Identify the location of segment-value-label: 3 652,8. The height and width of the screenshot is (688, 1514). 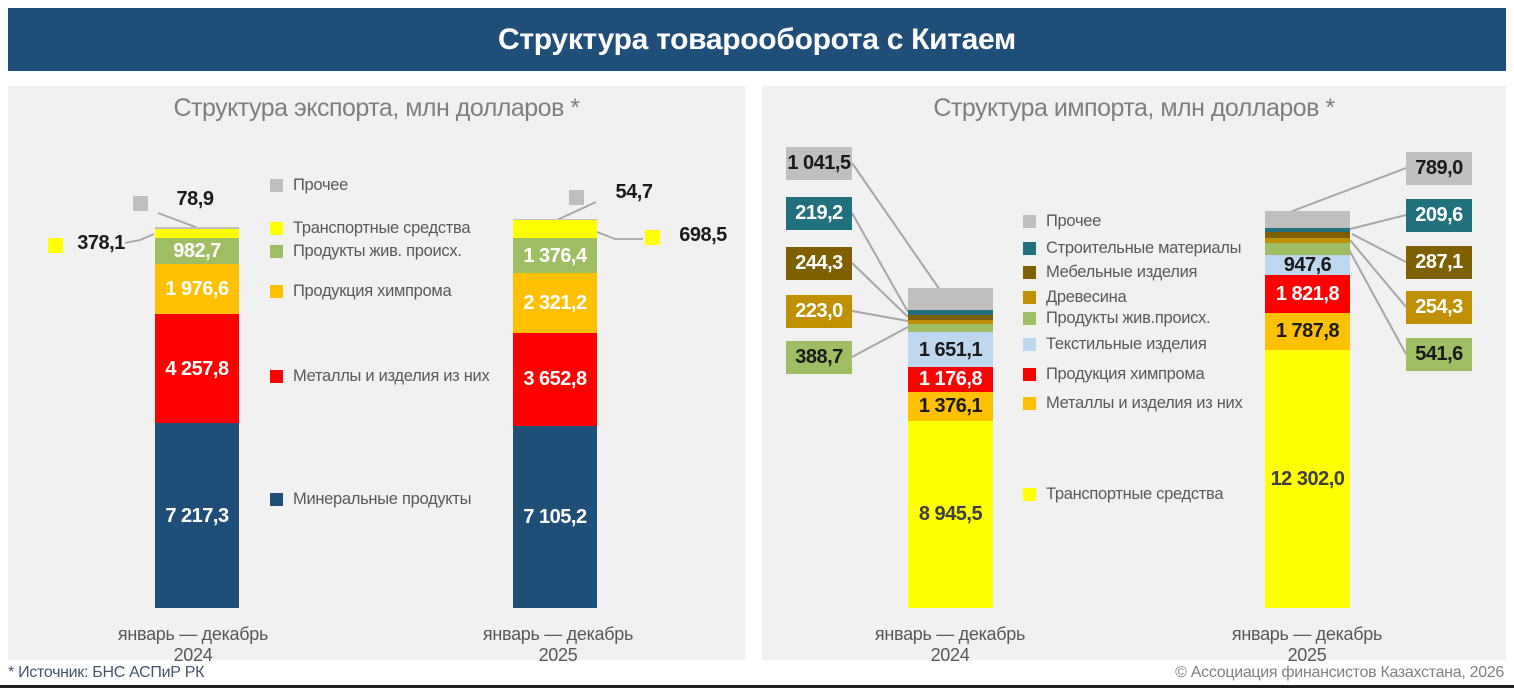
(555, 379).